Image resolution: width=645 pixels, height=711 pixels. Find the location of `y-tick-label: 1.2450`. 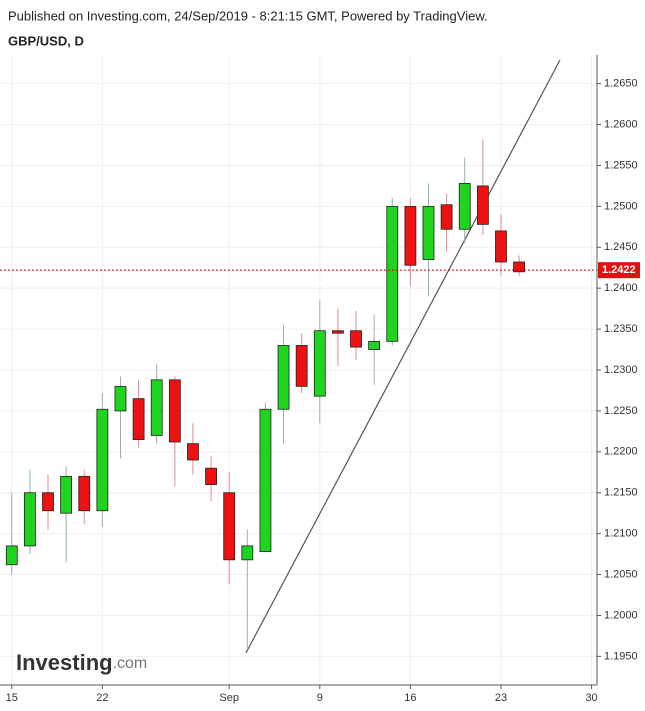

y-tick-label: 1.2450 is located at coordinates (621, 247).